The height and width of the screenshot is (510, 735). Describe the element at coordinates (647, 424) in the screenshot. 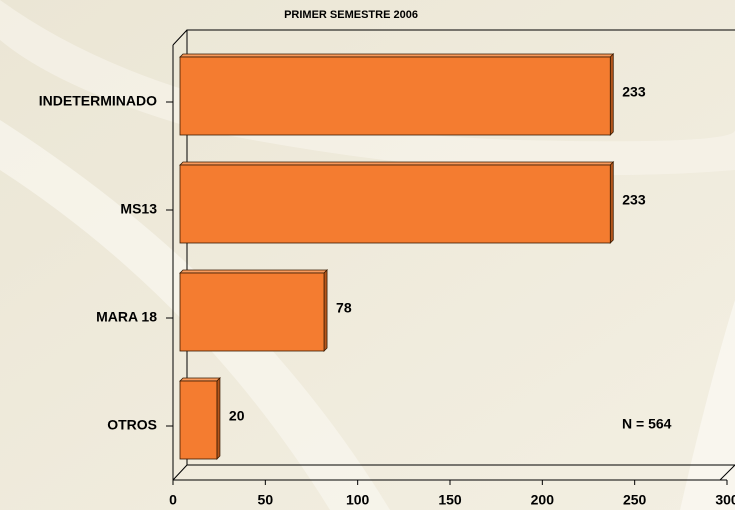

I see `annotation: N = 564` at that location.